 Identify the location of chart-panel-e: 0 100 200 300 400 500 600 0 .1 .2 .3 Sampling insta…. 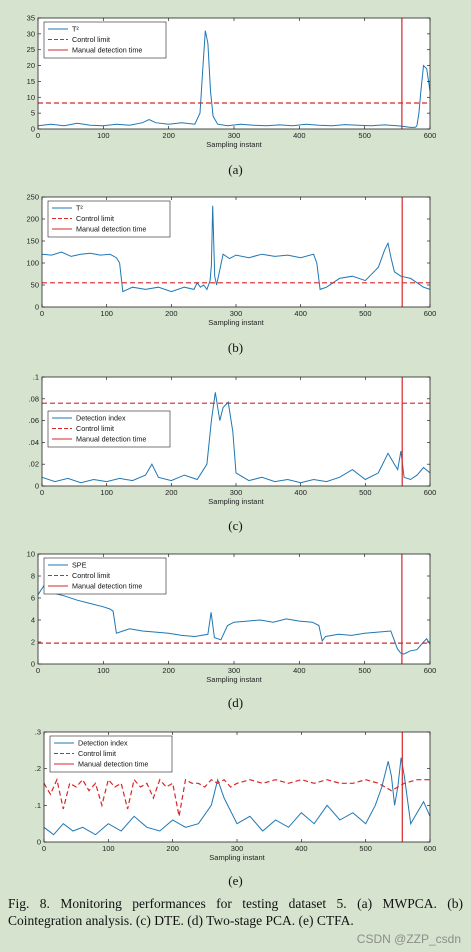
(236, 795).